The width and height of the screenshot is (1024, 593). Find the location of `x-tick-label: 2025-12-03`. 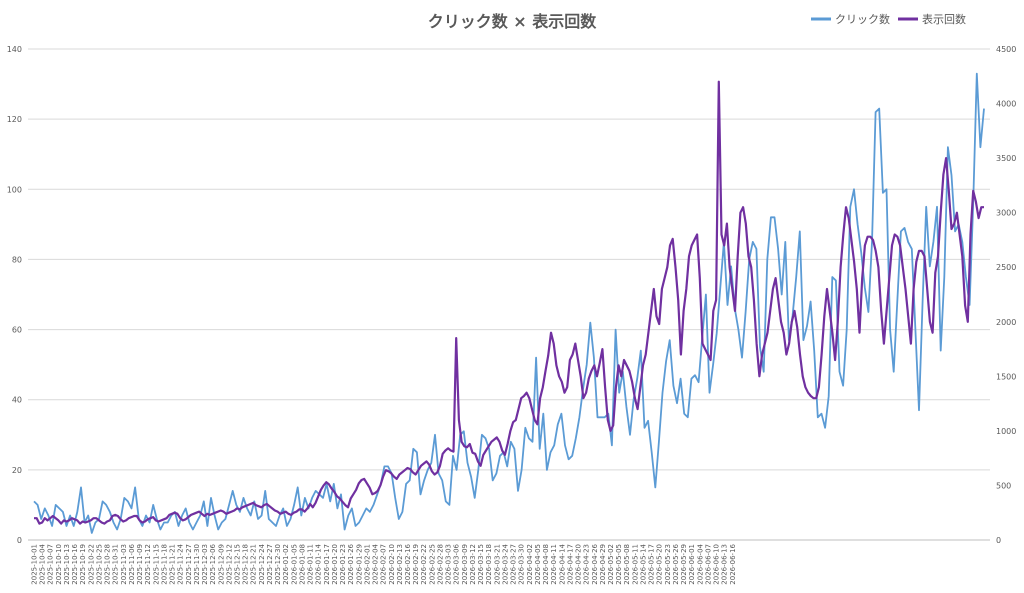

x-tick-label: 2025-12-03 is located at coordinates (205, 564).